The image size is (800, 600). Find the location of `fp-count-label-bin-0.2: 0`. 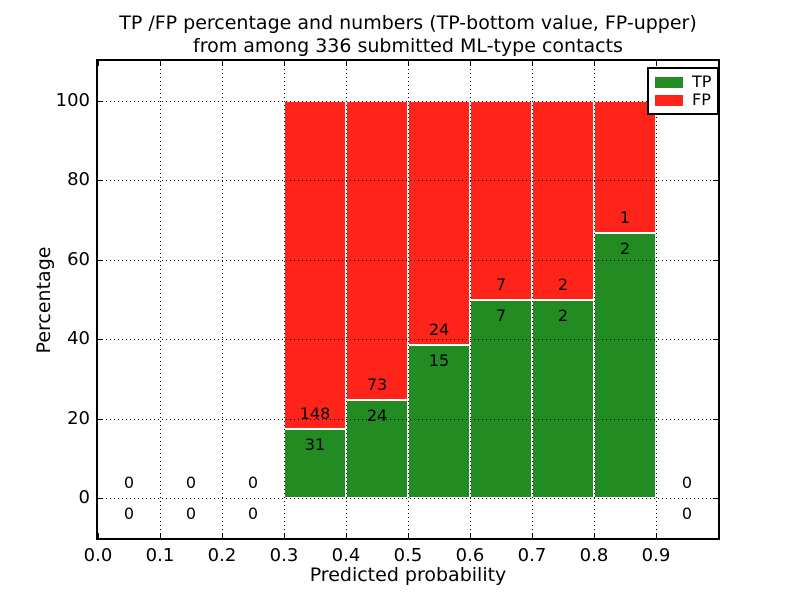

fp-count-label-bin-0.2: 0 is located at coordinates (253, 483).